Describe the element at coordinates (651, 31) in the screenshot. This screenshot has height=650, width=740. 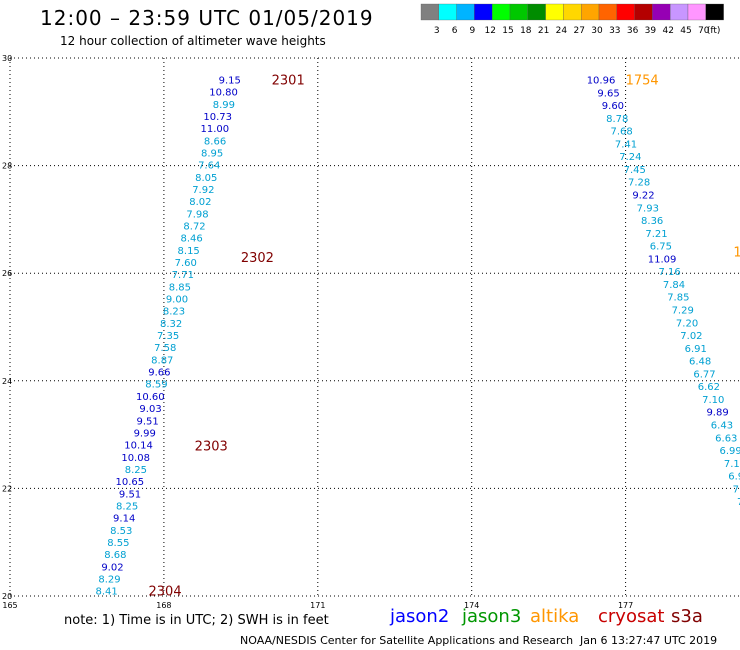
I see `legend-label: 39` at that location.